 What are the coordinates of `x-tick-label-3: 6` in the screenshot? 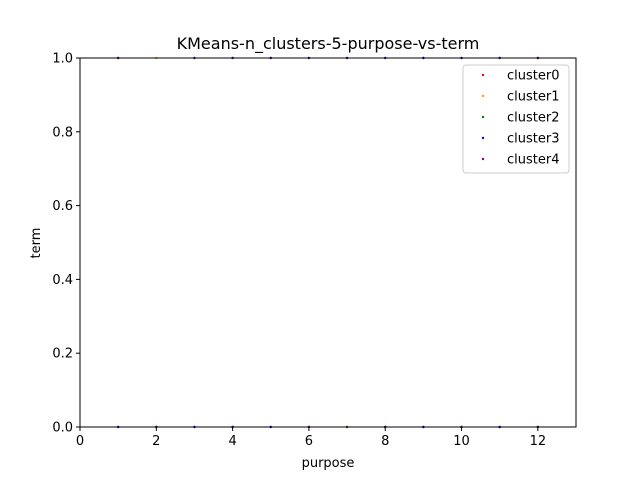 It's located at (309, 441).